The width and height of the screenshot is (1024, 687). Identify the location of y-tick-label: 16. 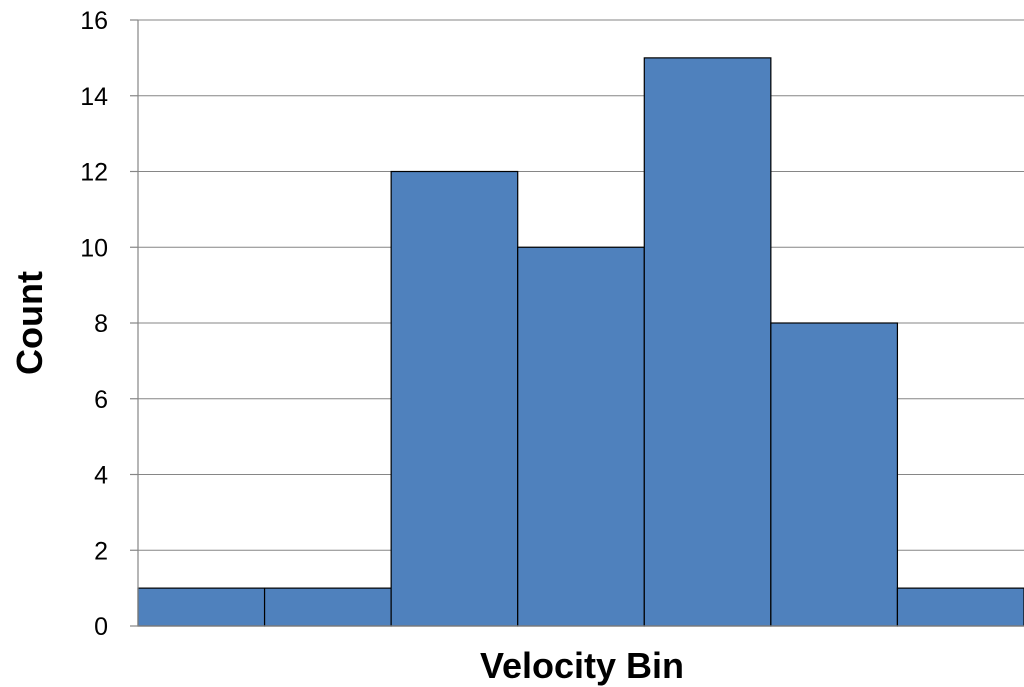
(94, 21).